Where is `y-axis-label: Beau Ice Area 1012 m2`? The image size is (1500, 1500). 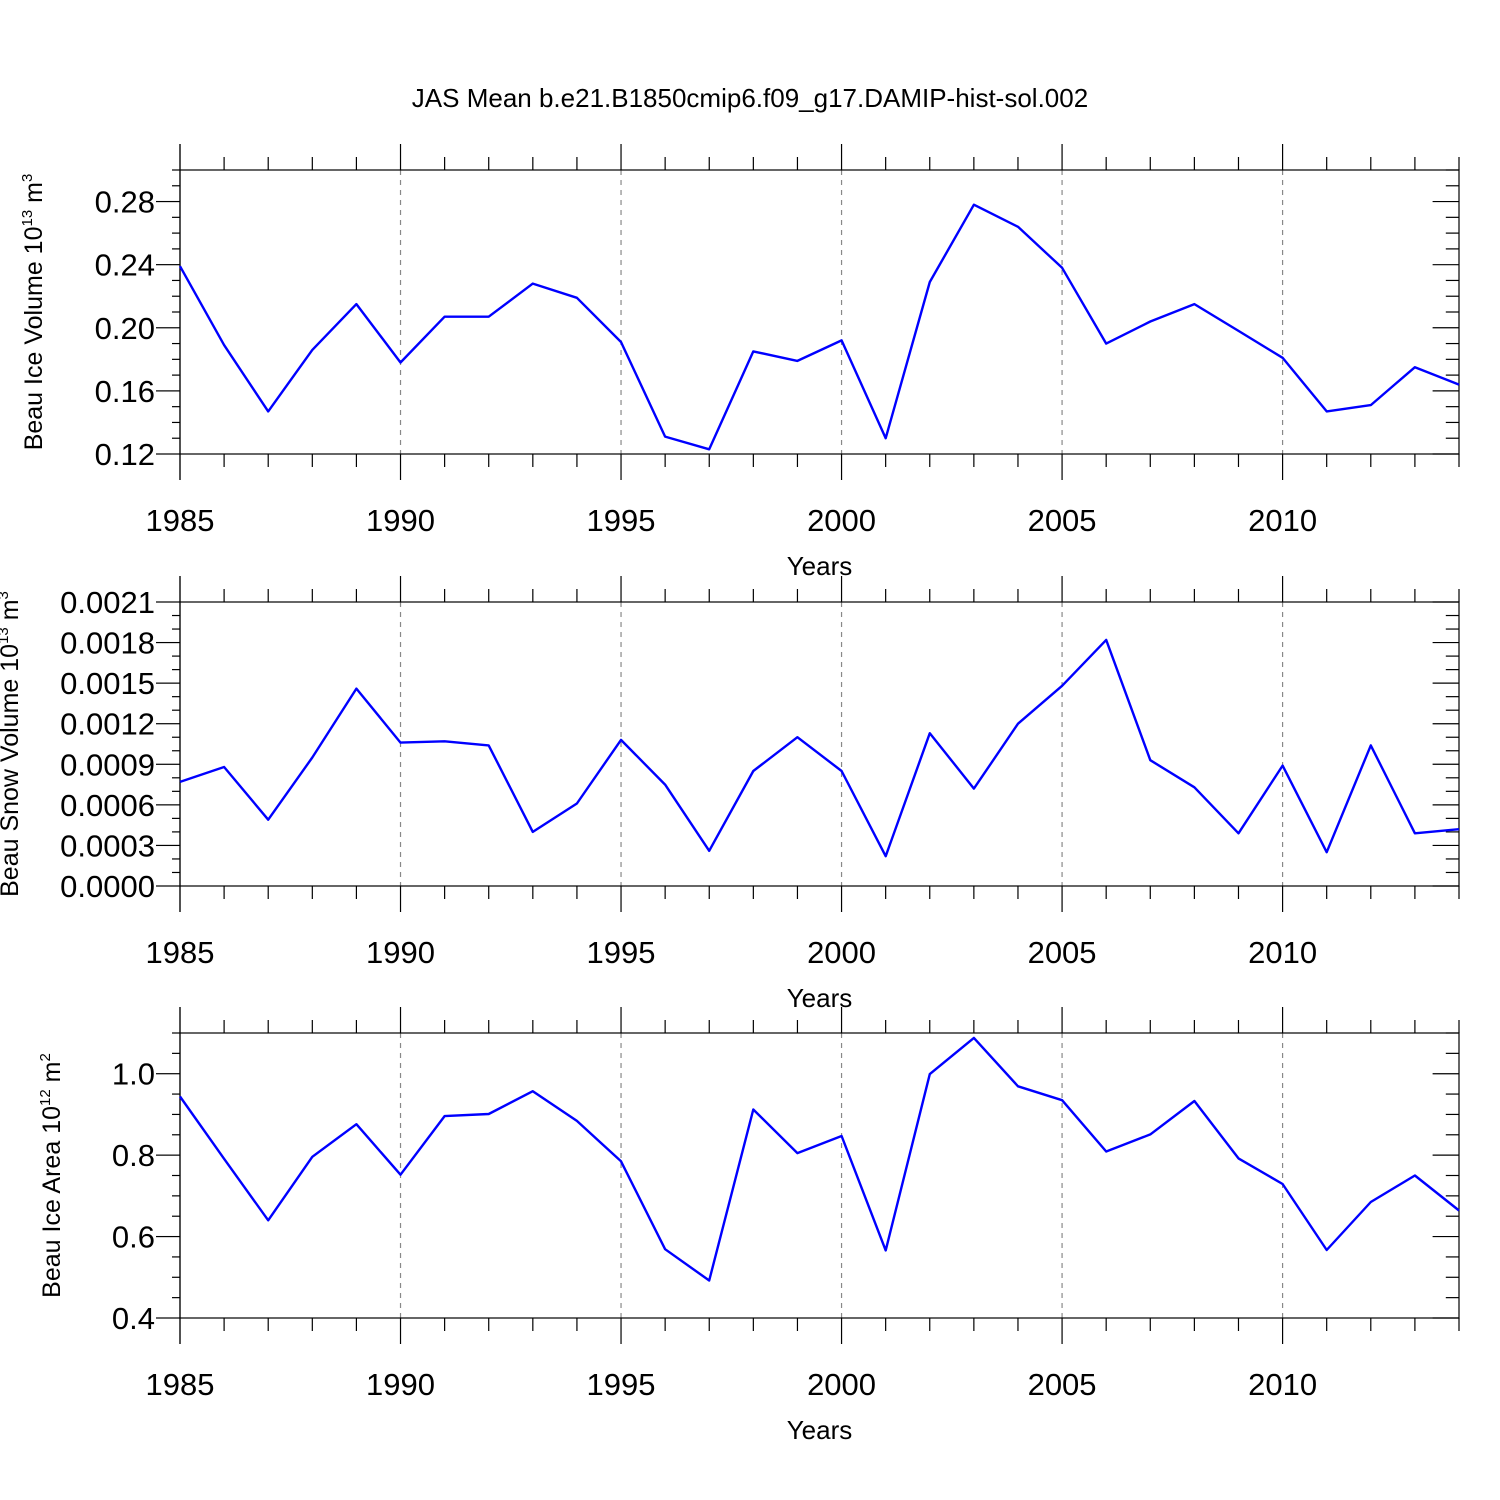
y-axis-label: Beau Ice Area 1012 m2 is located at coordinates (51, 1175).